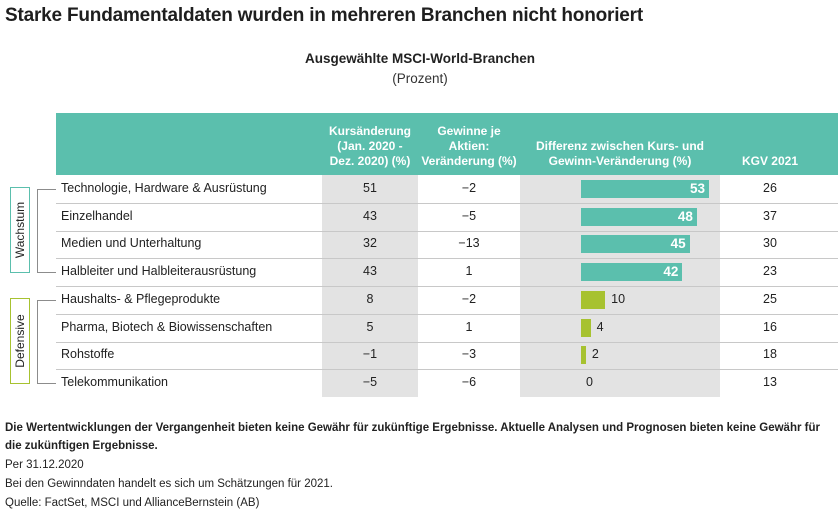  I want to click on kurs-value: 32, so click(370, 243).